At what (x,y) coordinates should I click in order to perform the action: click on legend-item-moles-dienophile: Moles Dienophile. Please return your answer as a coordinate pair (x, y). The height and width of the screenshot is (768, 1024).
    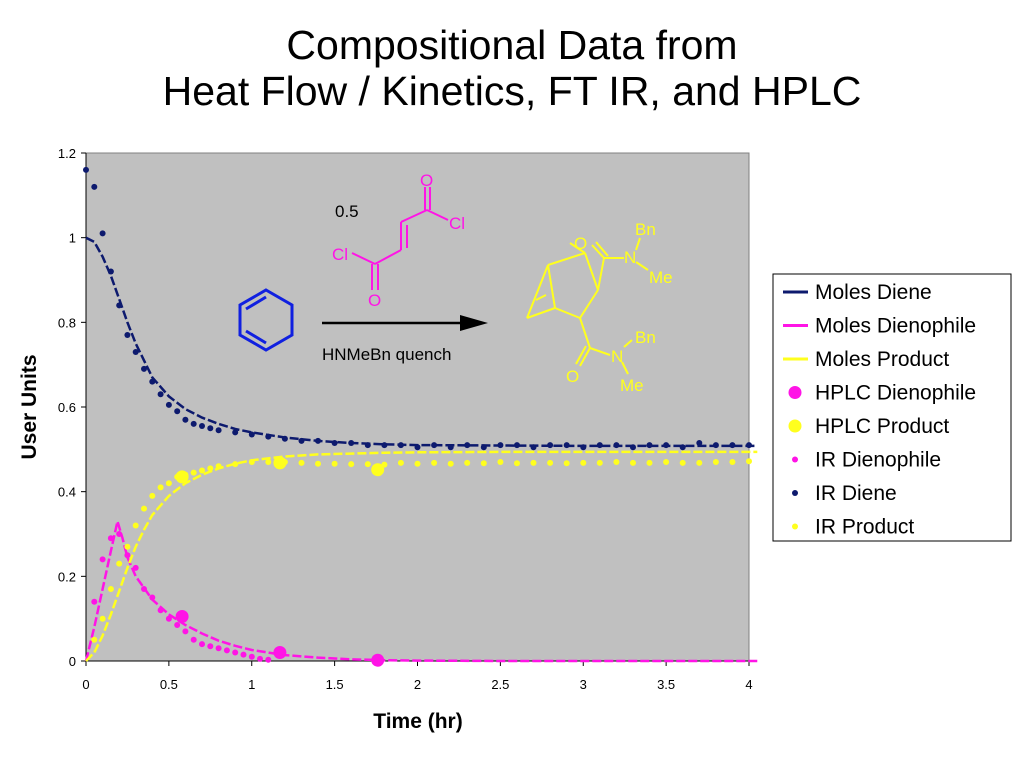
    Looking at the image, I should click on (879, 326).